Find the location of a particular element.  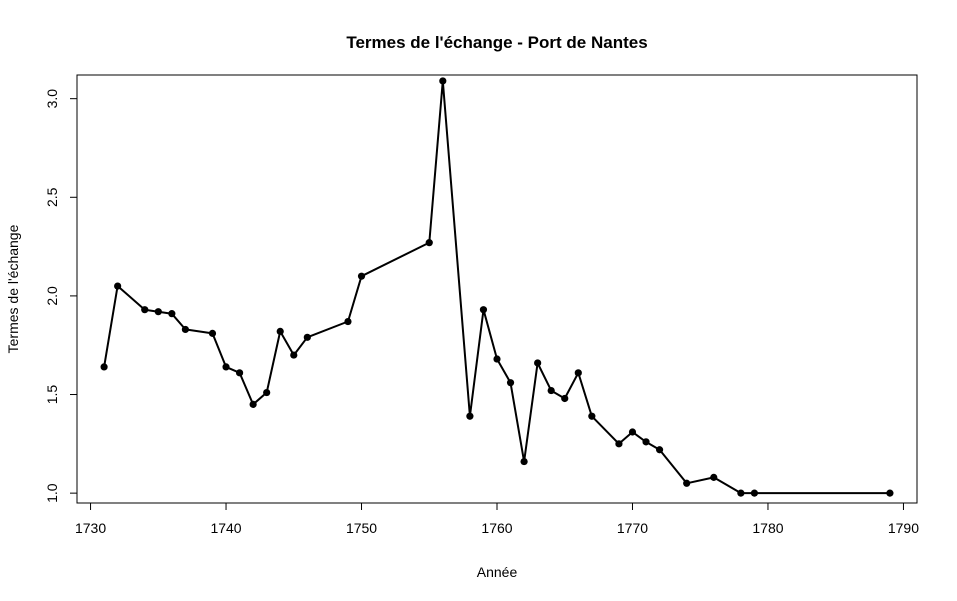

y-tick-label: 1.0 is located at coordinates (52, 493).